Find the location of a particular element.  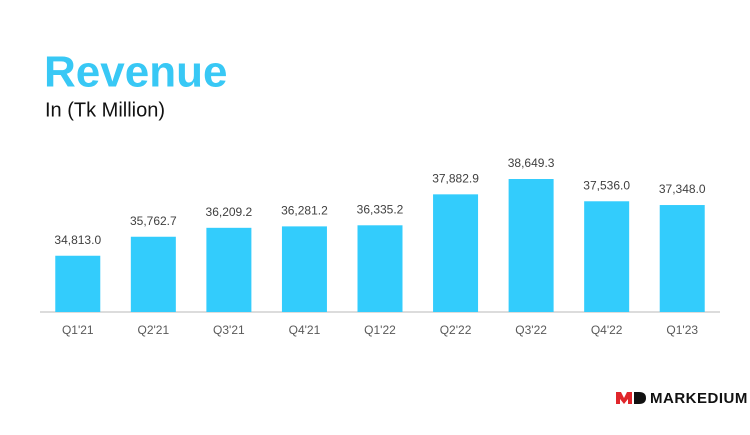

data-label: 36,209.2 is located at coordinates (229, 212).